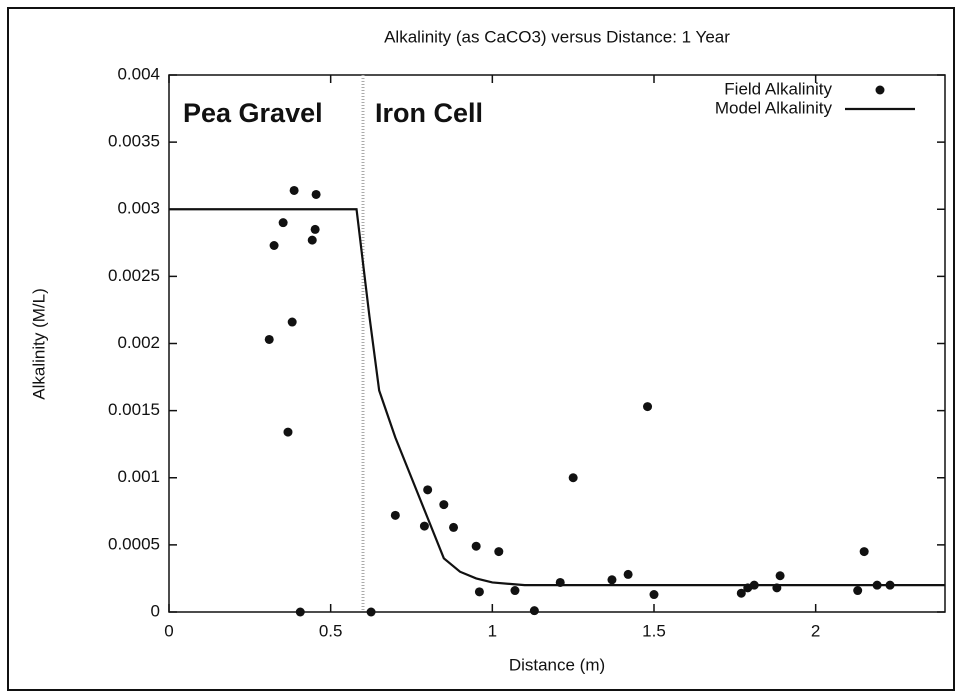 This screenshot has width=961, height=698. What do you see at coordinates (774, 107) in the screenshot?
I see `legend-label: Model Alkalinity` at bounding box center [774, 107].